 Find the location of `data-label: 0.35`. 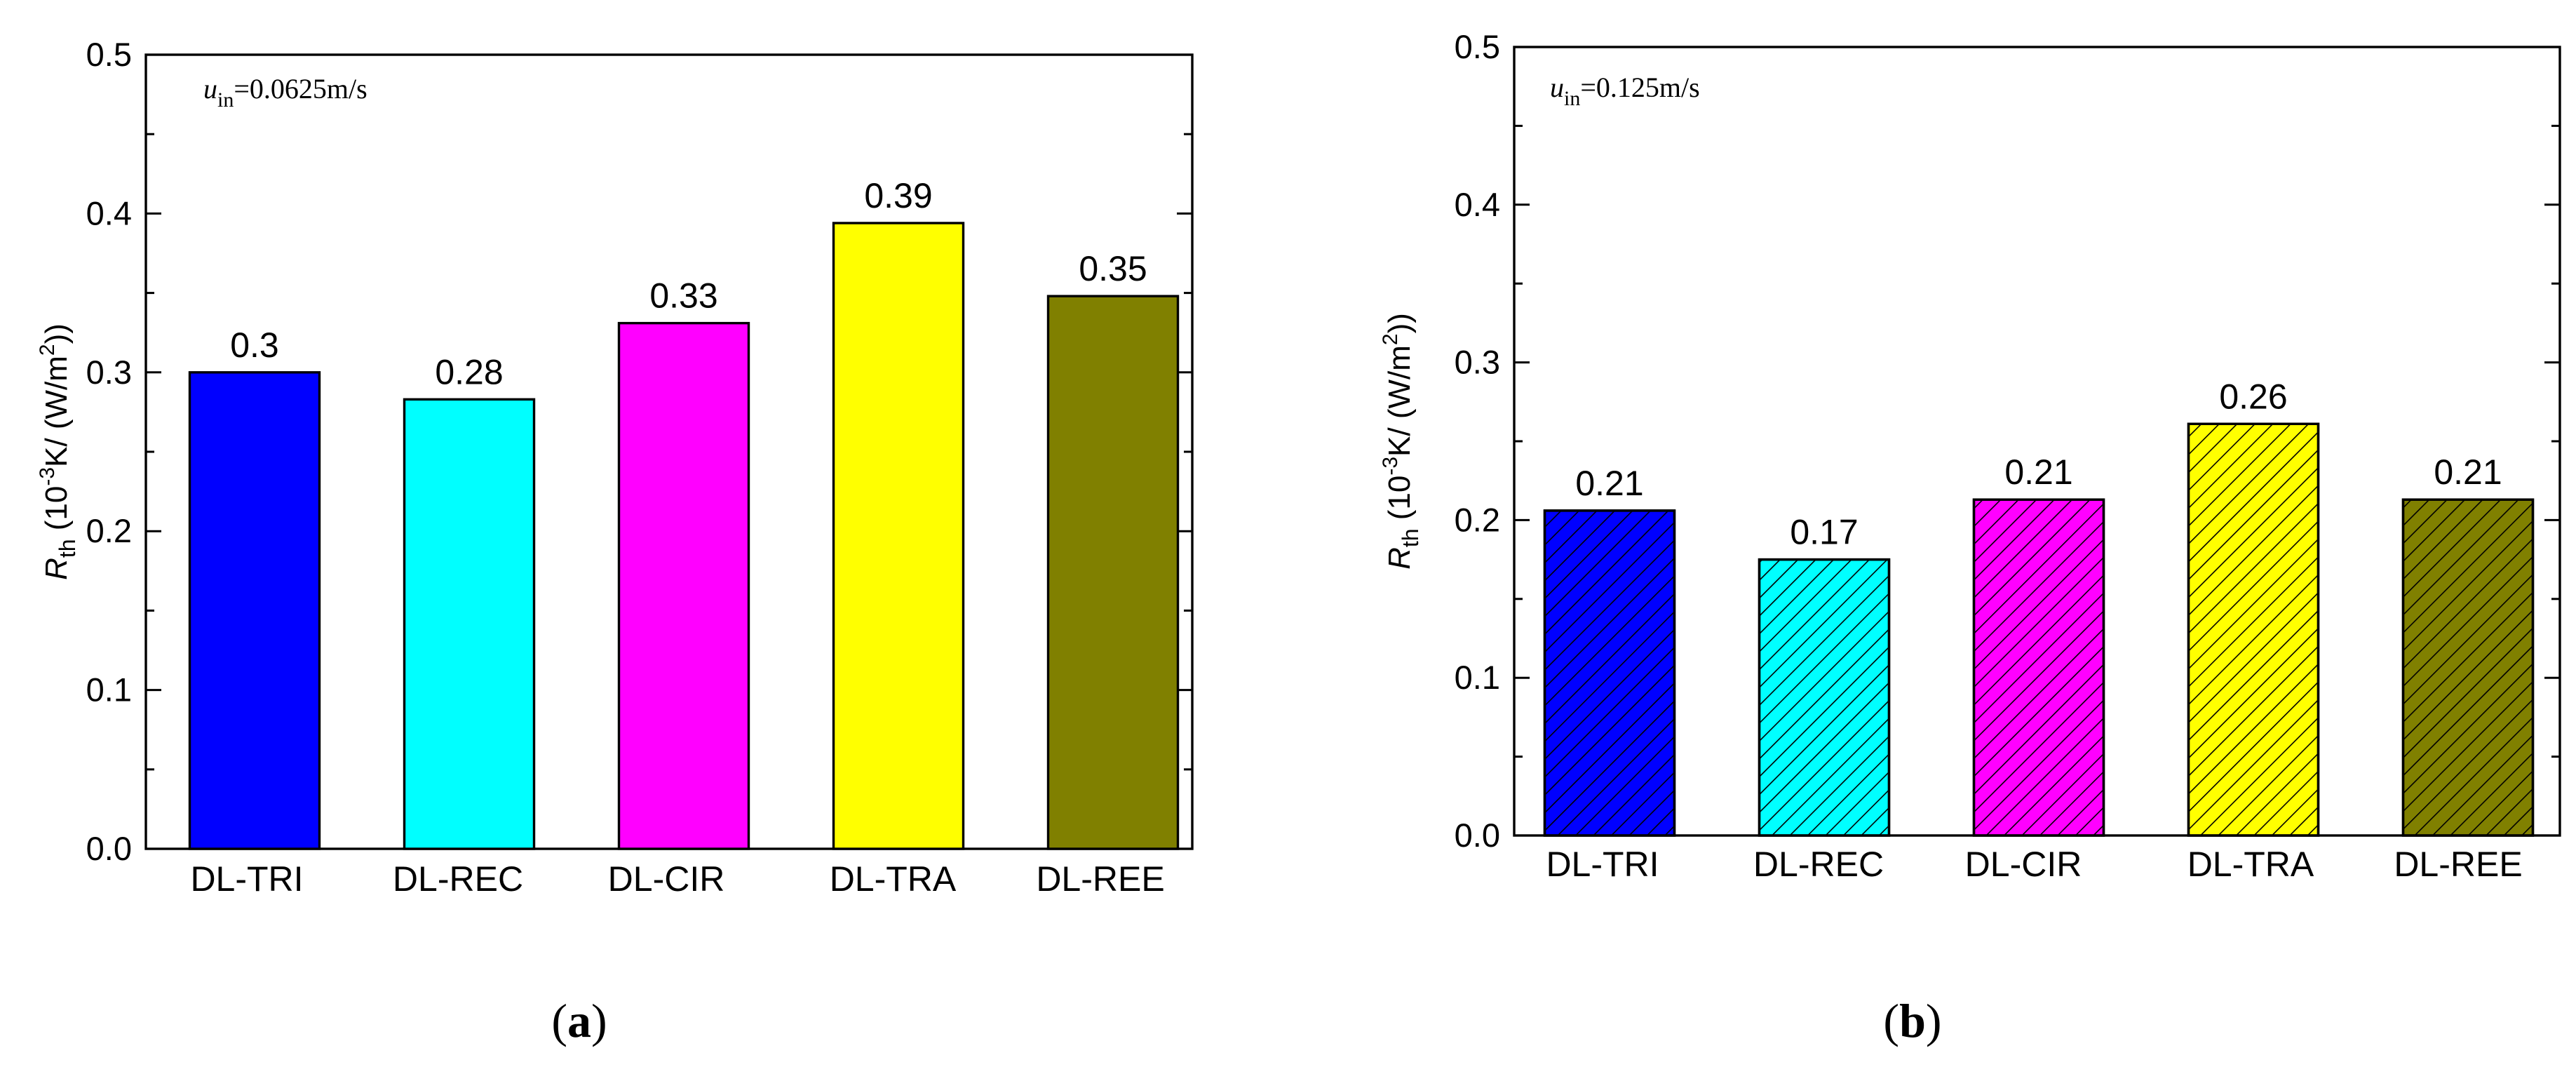

data-label: 0.35 is located at coordinates (1113, 268).